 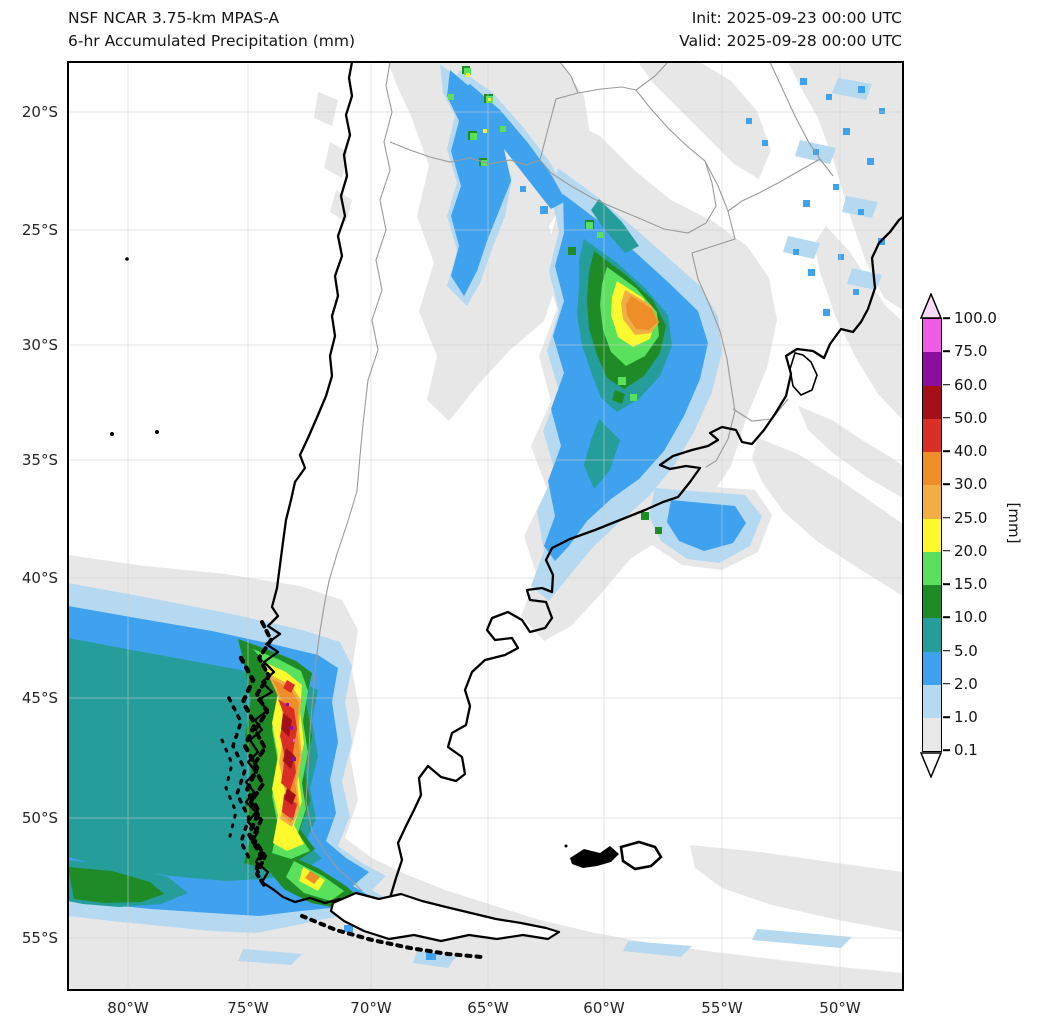 What do you see at coordinates (604, 1008) in the screenshot?
I see `lon-tick-label: 60°W` at bounding box center [604, 1008].